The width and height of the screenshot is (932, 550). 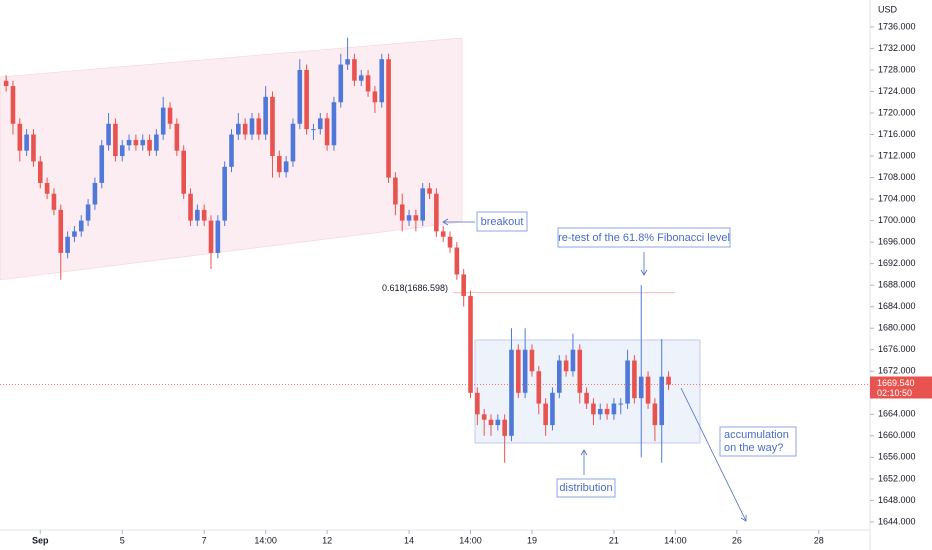 What do you see at coordinates (327, 540) in the screenshot?
I see `x-tick-label: 12` at bounding box center [327, 540].